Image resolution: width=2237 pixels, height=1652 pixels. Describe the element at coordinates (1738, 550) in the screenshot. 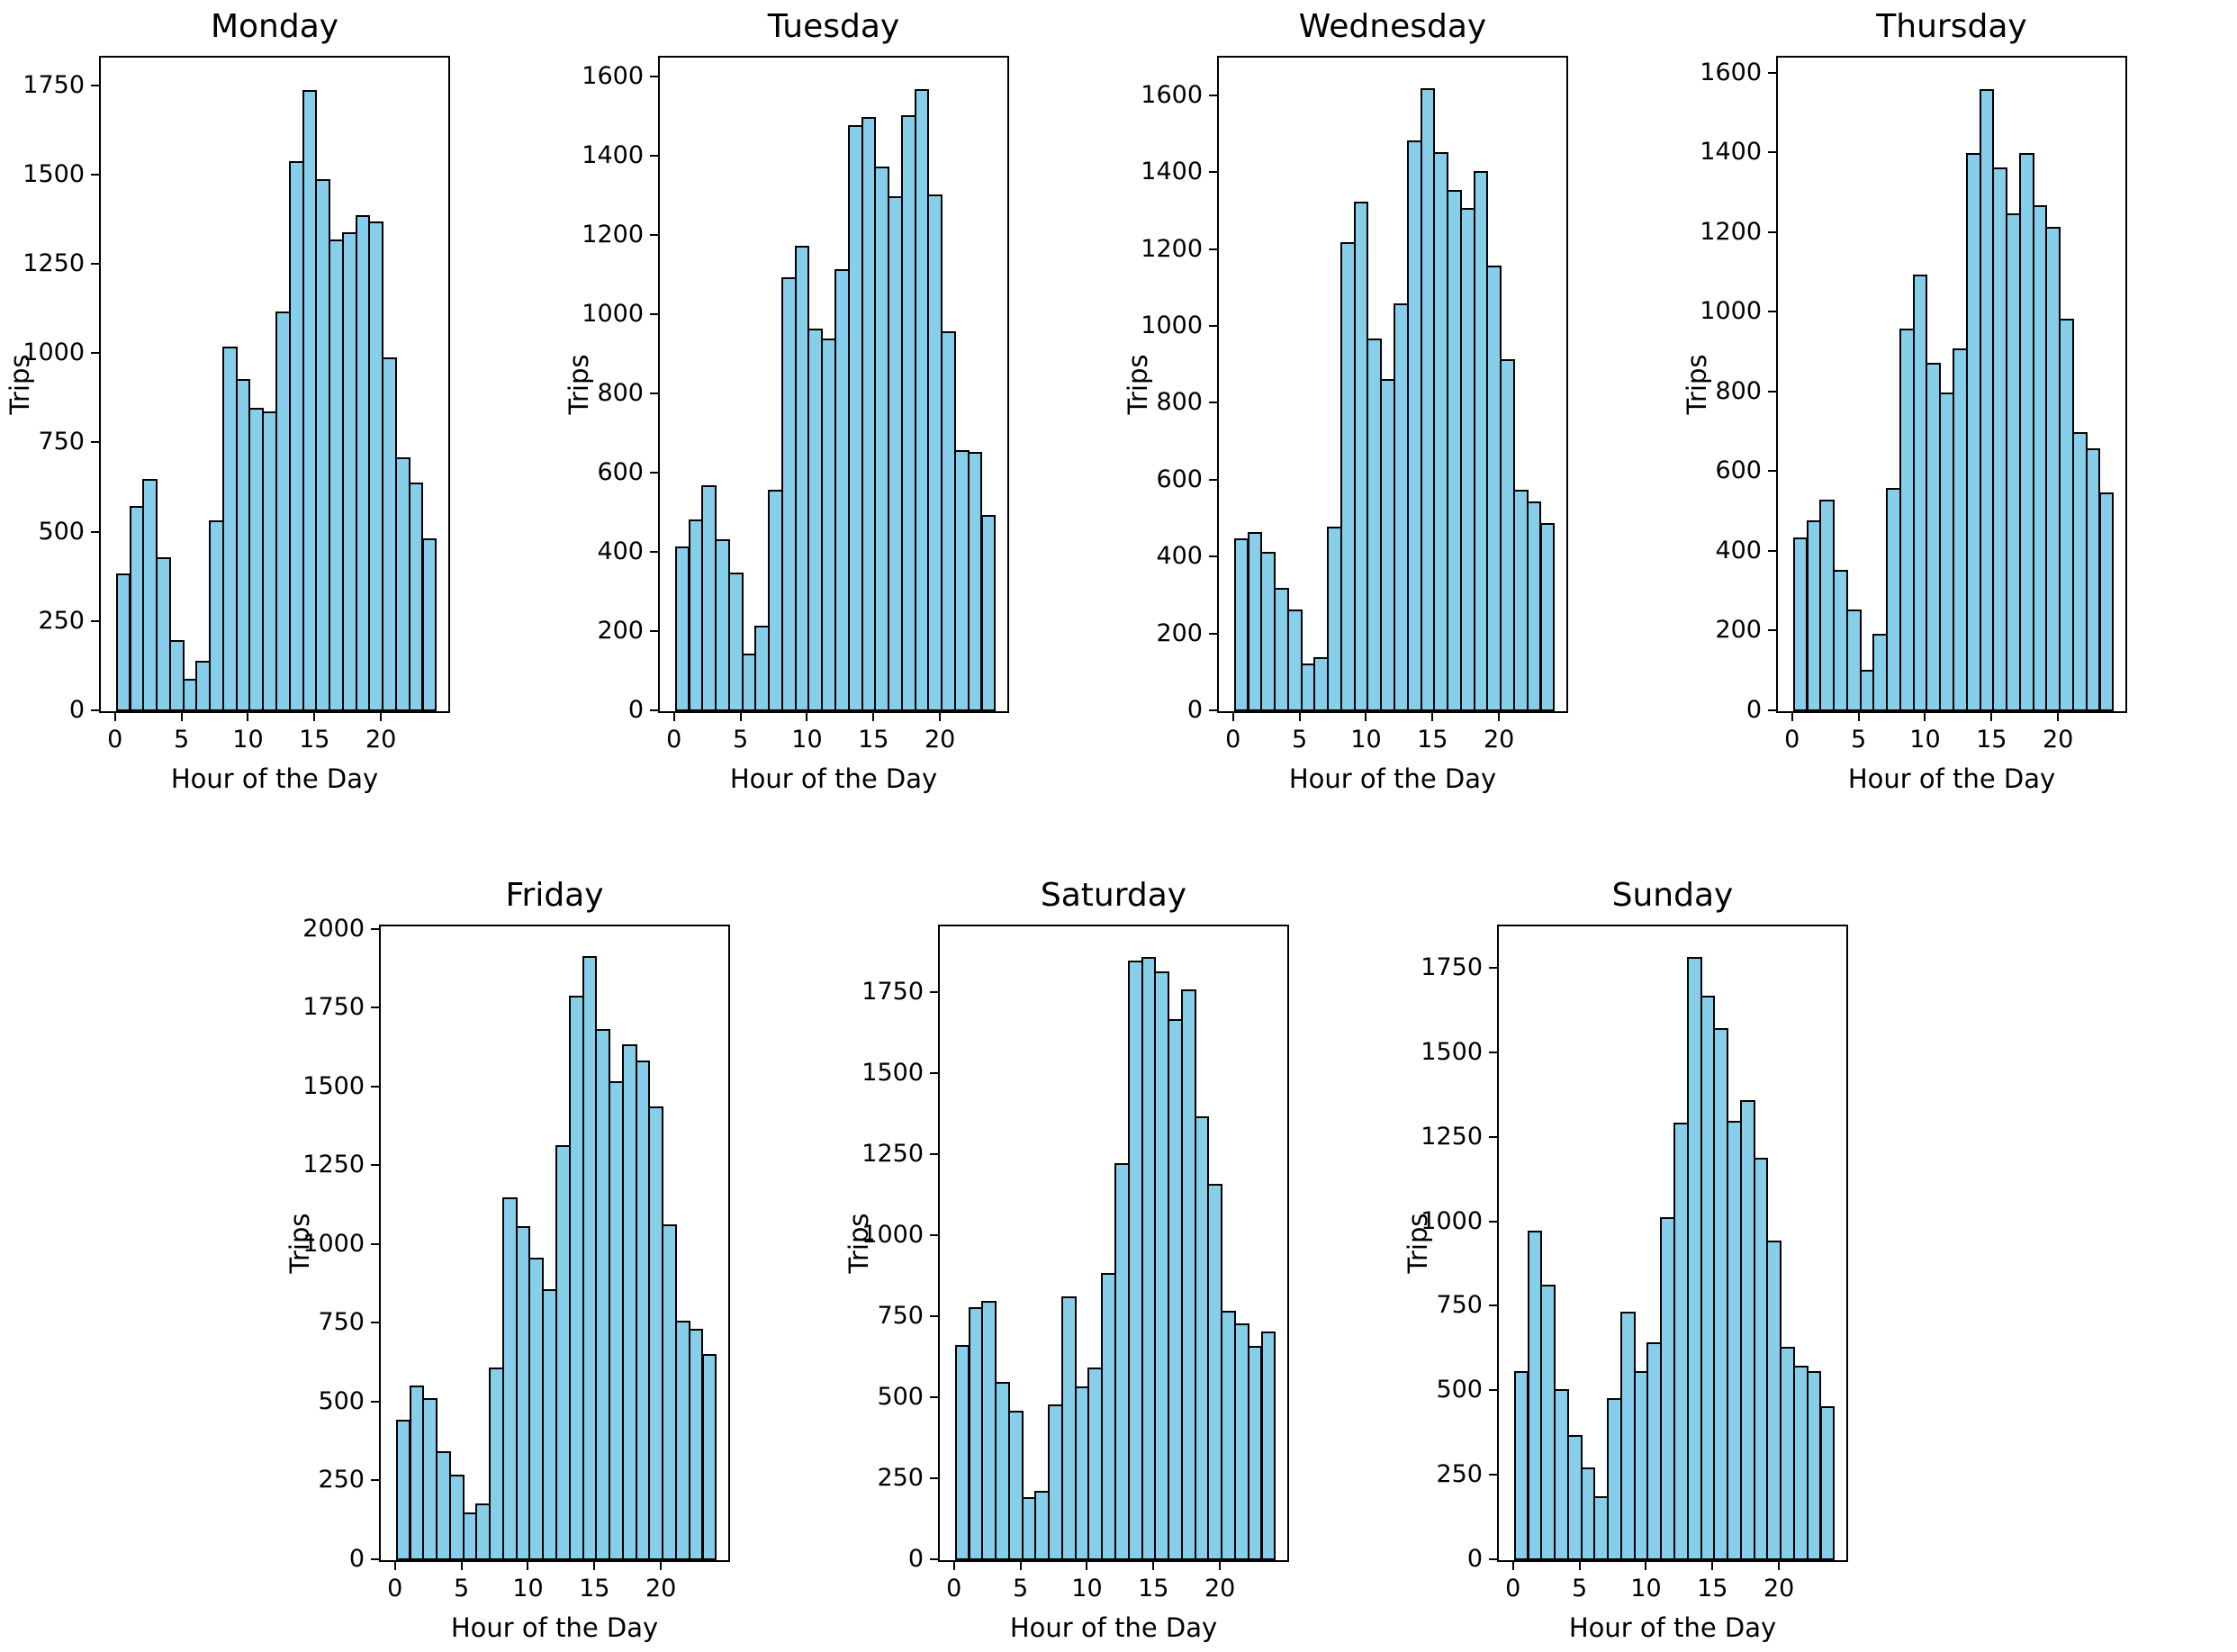

I see `y-tick-label: 400` at that location.